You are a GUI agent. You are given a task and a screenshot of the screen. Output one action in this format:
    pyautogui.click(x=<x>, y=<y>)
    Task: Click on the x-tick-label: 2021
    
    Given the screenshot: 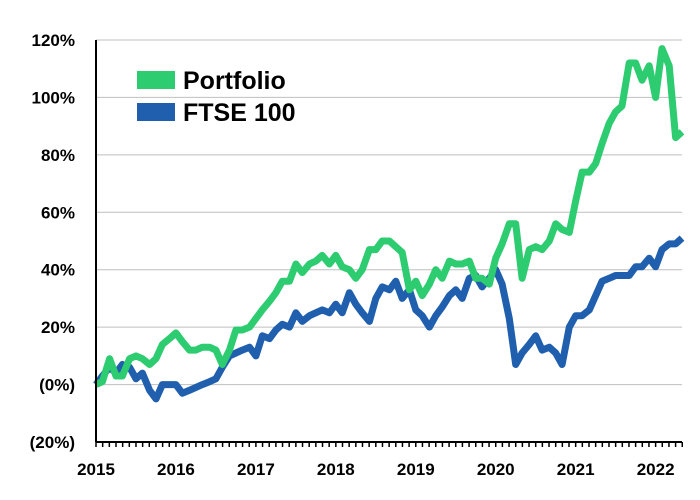 What is the action you would take?
    pyautogui.click(x=576, y=469)
    